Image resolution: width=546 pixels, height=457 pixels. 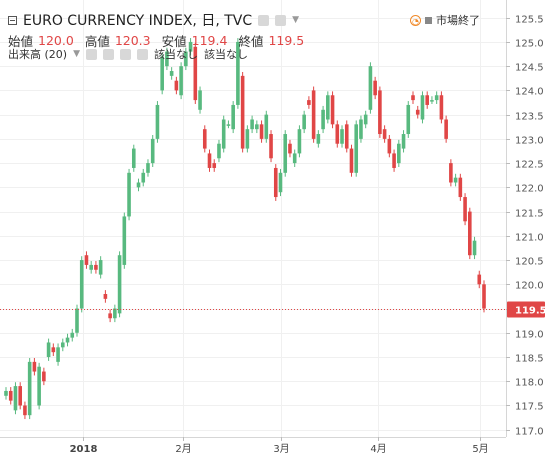 I want to click on market-status-label: 市場終了, so click(x=458, y=20).